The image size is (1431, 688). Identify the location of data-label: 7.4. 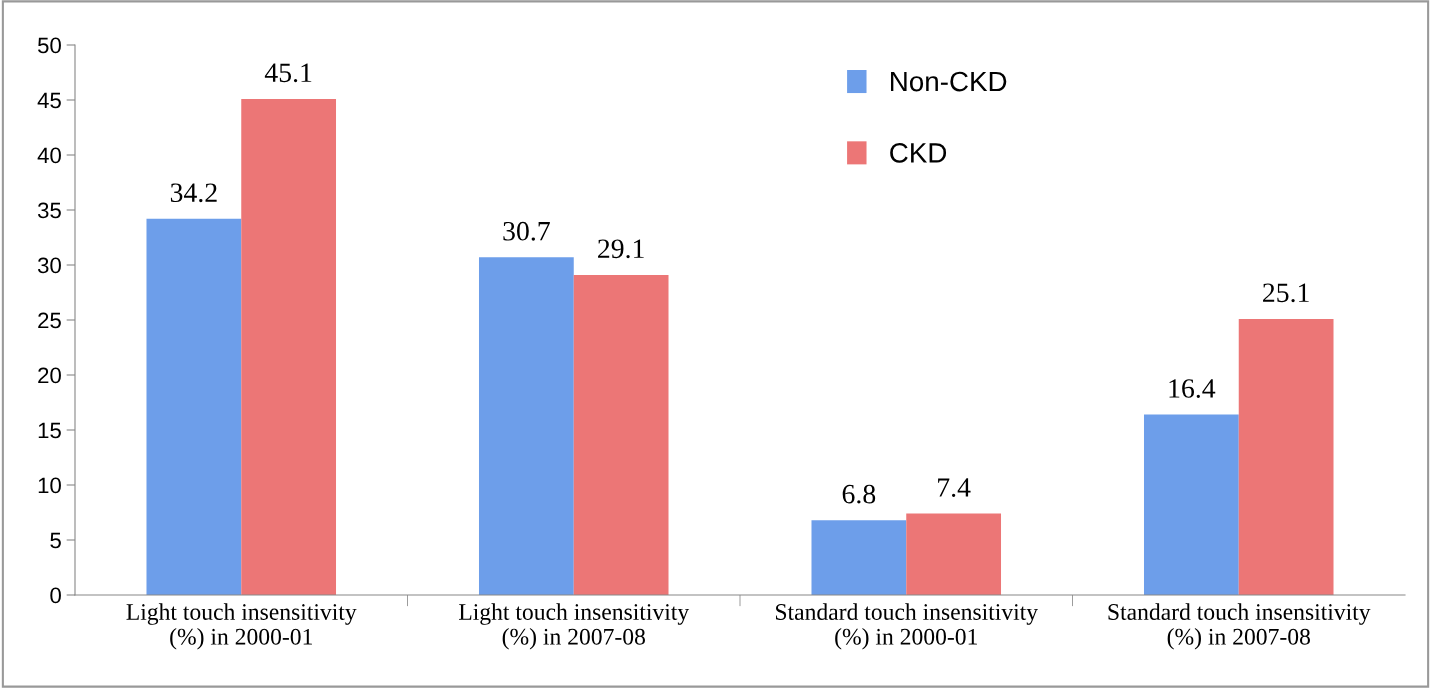
(954, 487).